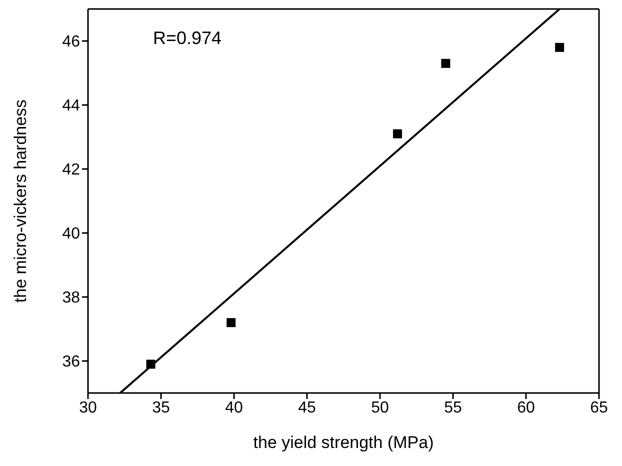 The width and height of the screenshot is (622, 466). Describe the element at coordinates (234, 407) in the screenshot. I see `x-tick-label: 40` at that location.